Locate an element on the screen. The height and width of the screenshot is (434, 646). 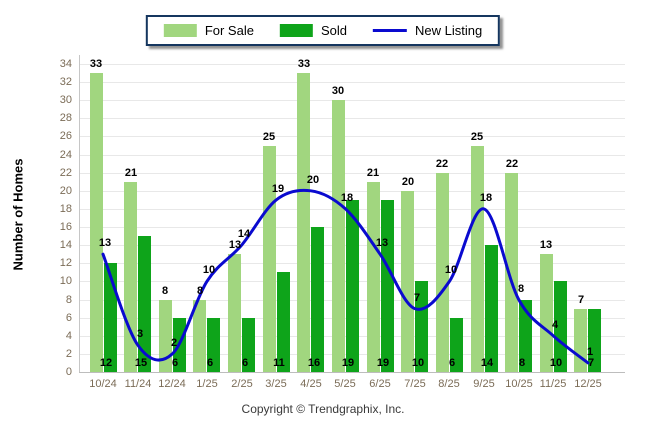
data-label-sold-5-25: 19 is located at coordinates (348, 363).